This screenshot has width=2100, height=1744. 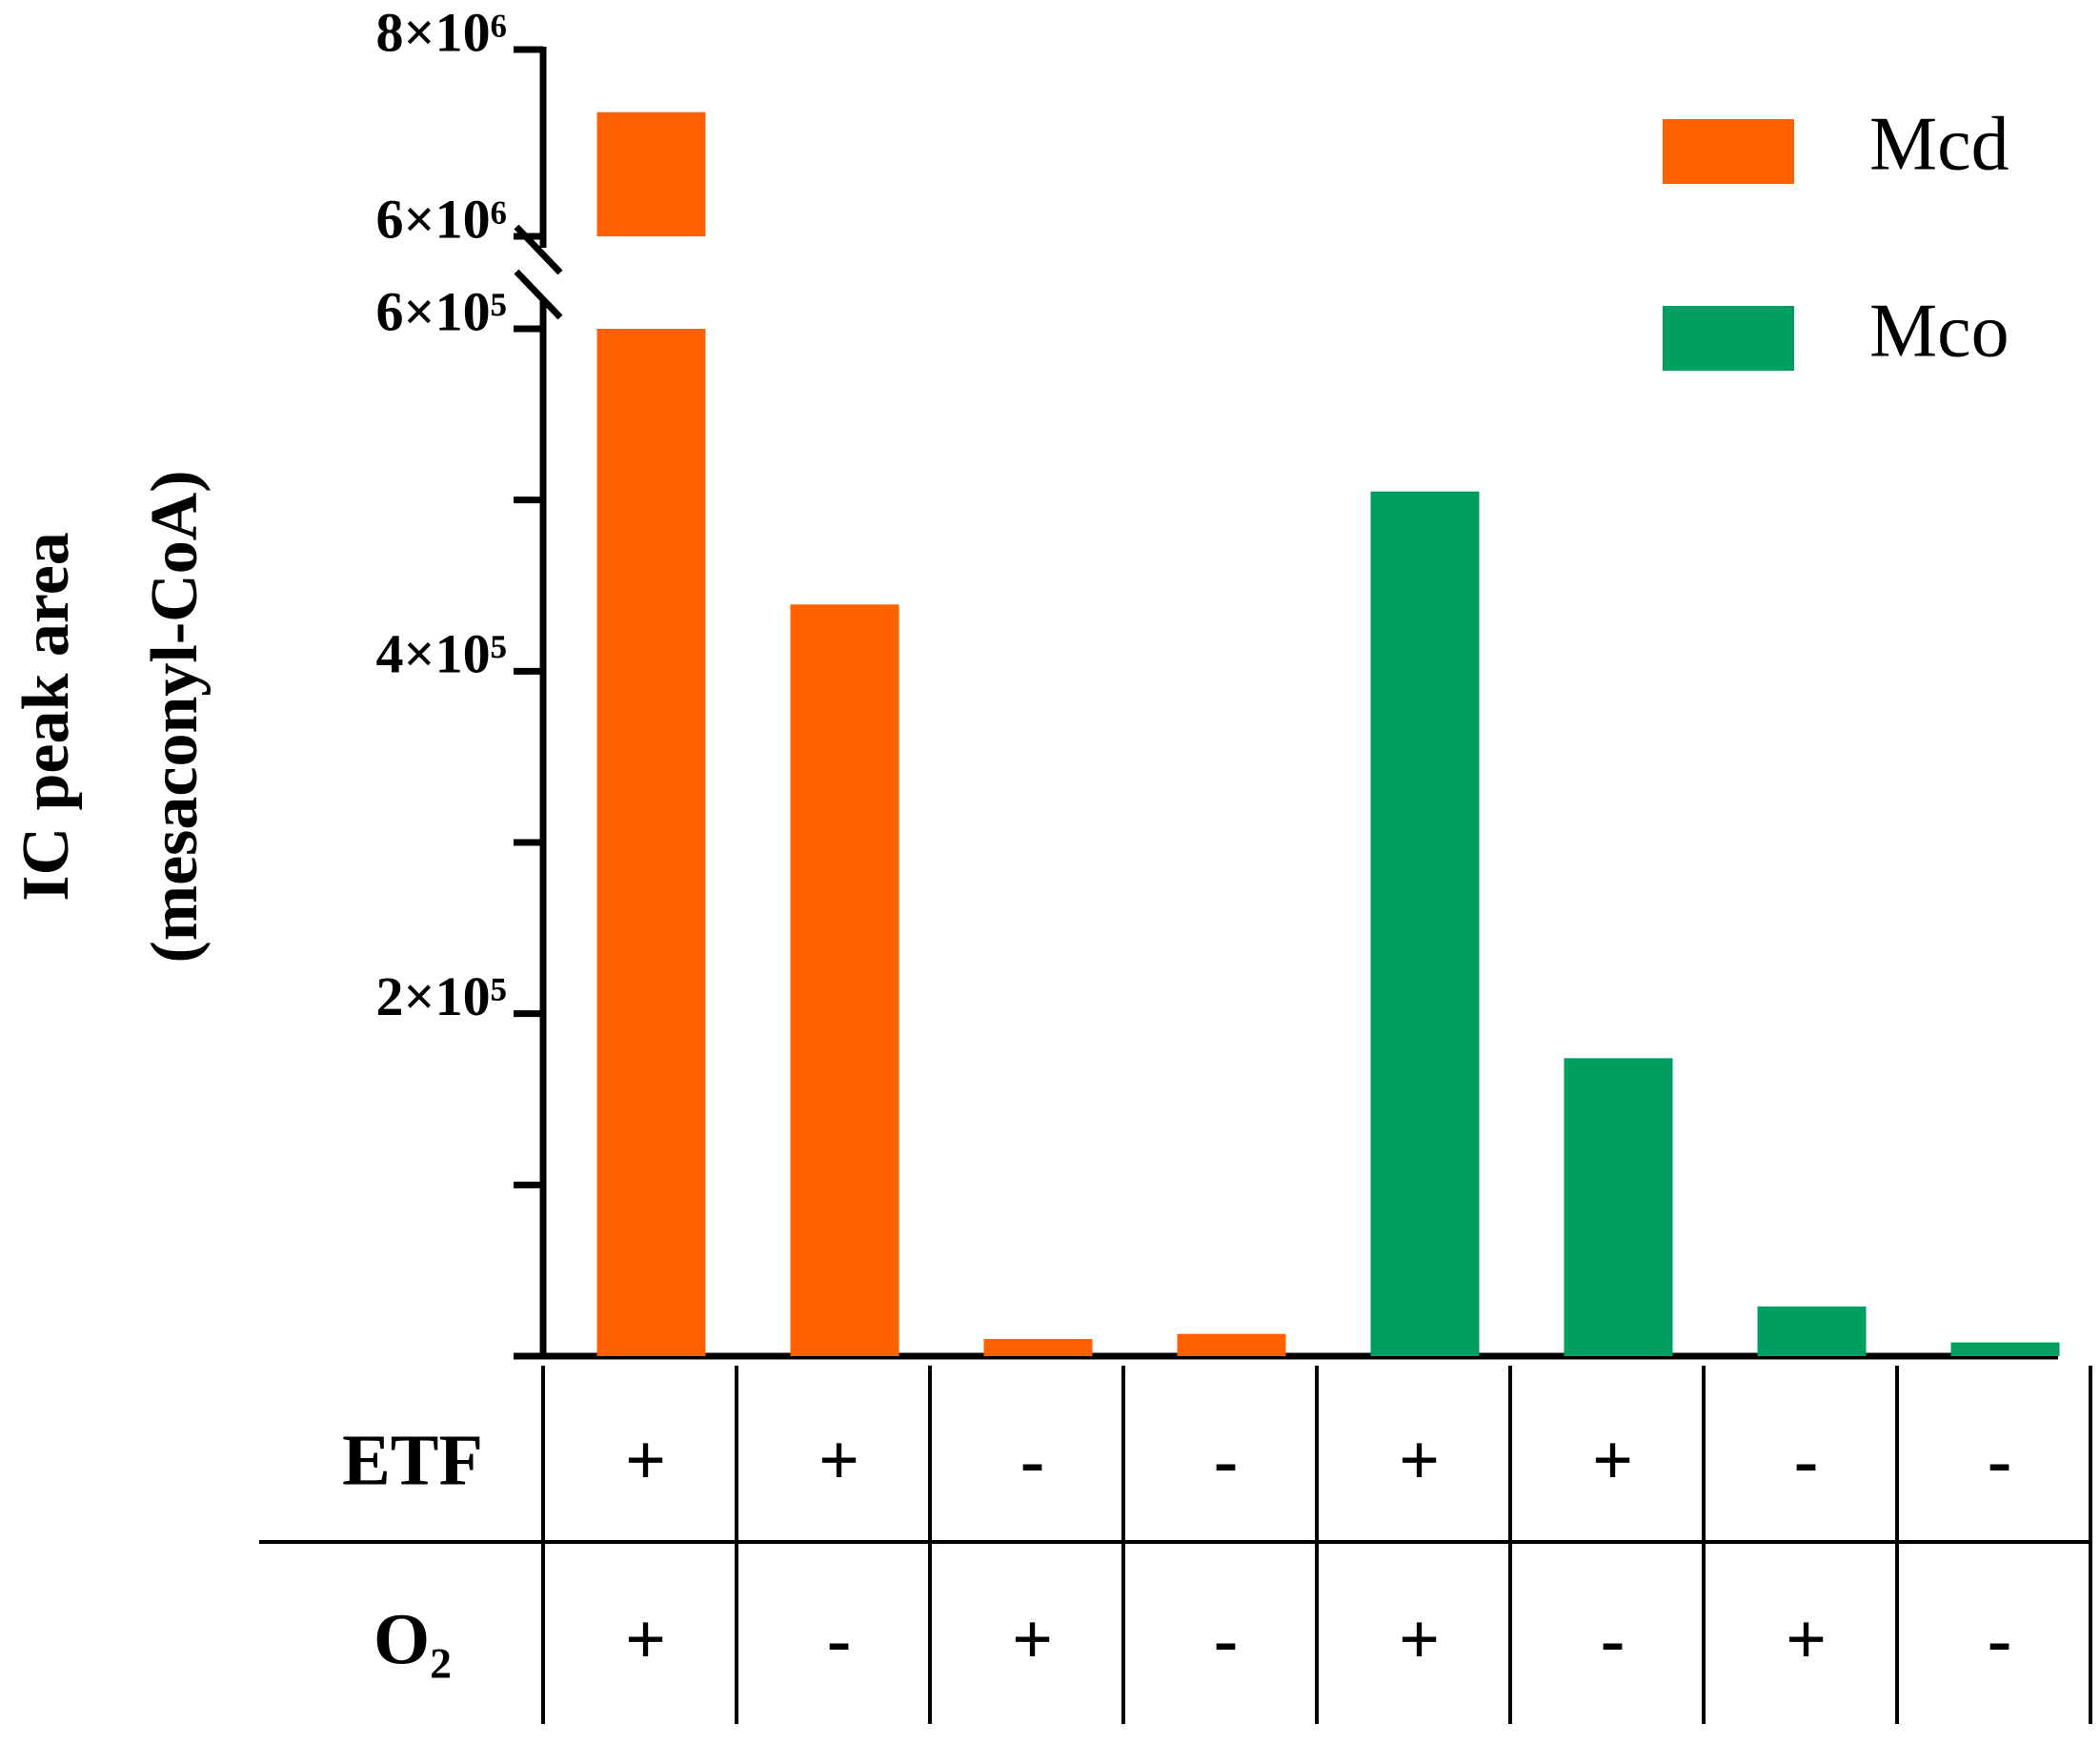 What do you see at coordinates (111, 716) in the screenshot?
I see `y-axis-title: IC peak area (mesaconyl-CoA)` at bounding box center [111, 716].